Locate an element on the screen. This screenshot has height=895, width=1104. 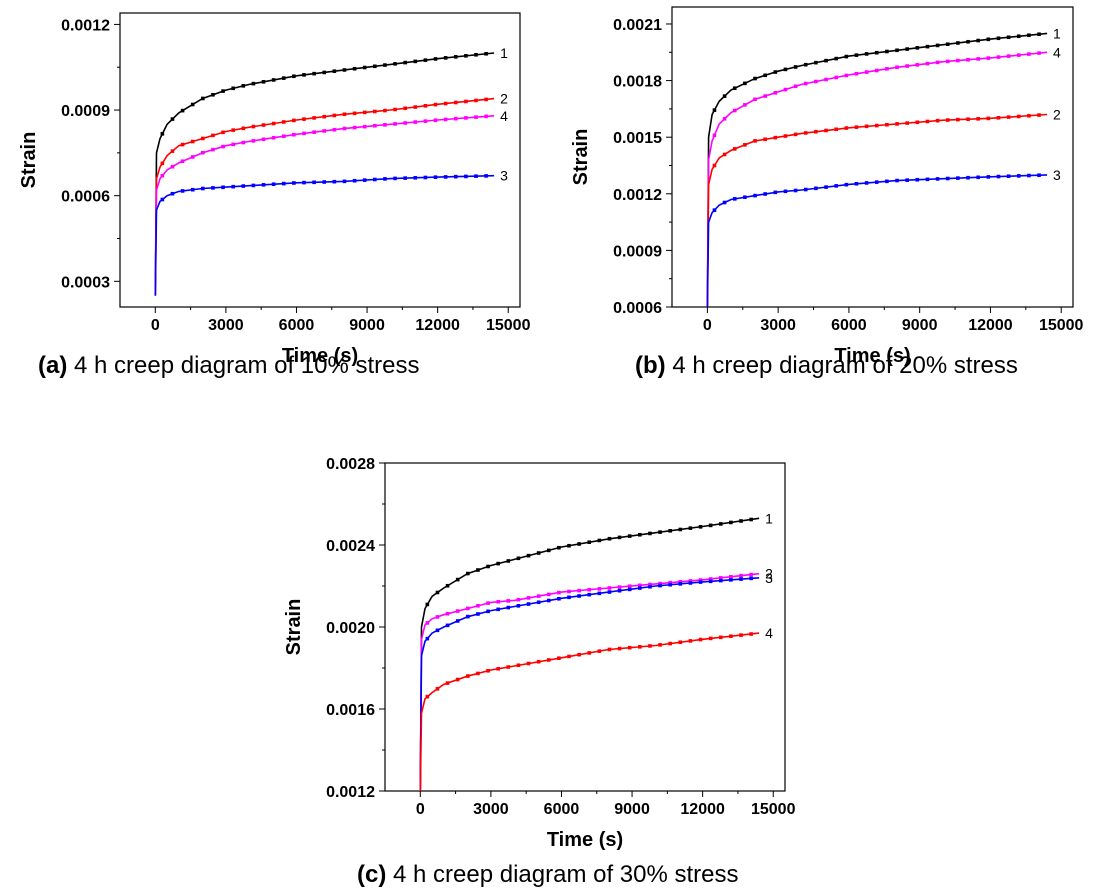
caption-a-label: (a) is located at coordinates (53, 365).